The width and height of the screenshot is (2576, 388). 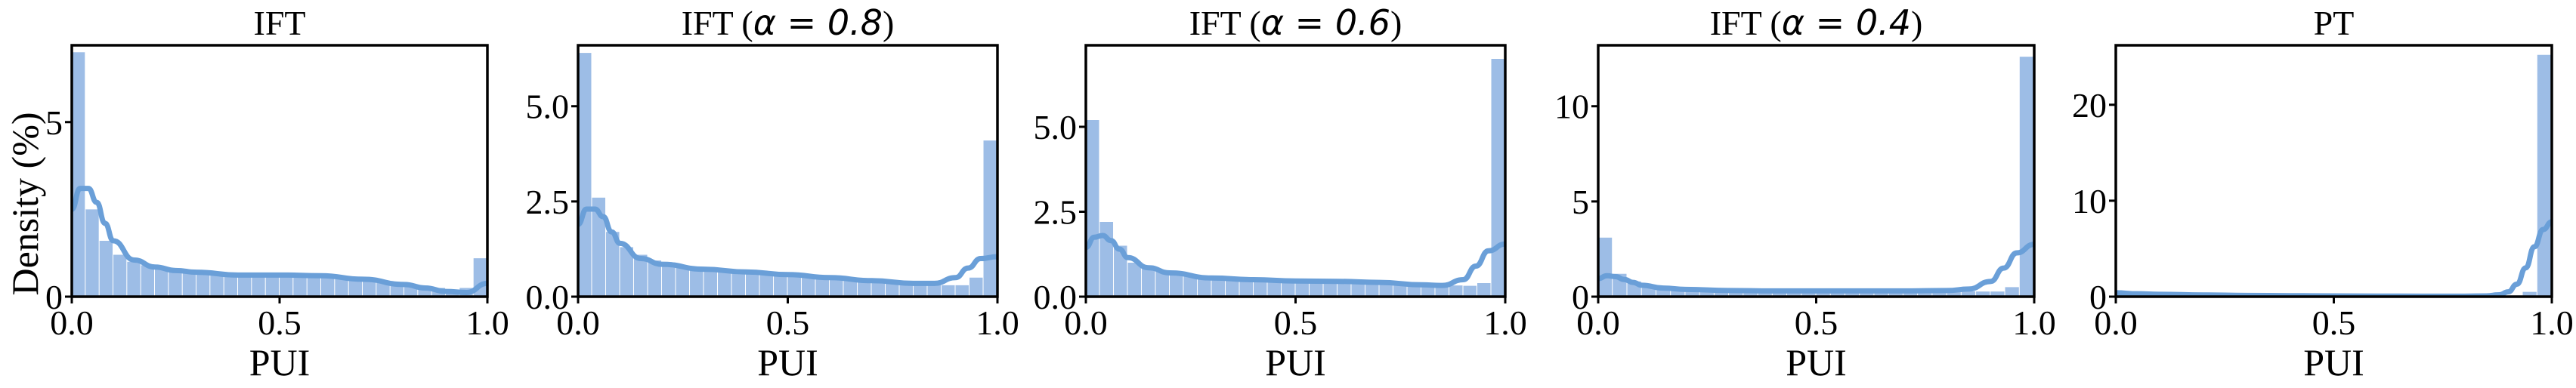 I want to click on panel-title: IFT (α = 0.8), so click(x=788, y=22).